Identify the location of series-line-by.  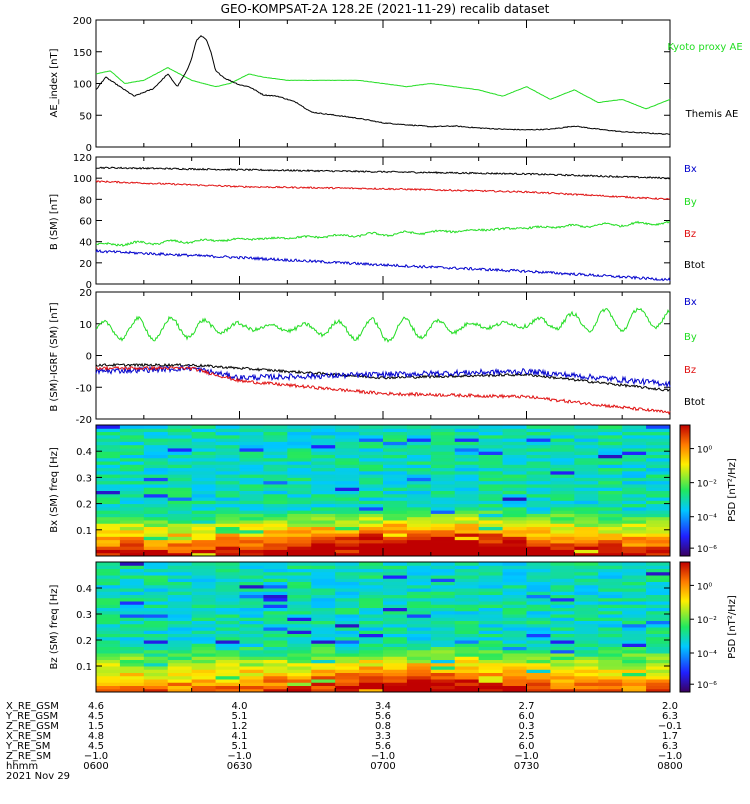
(383, 233).